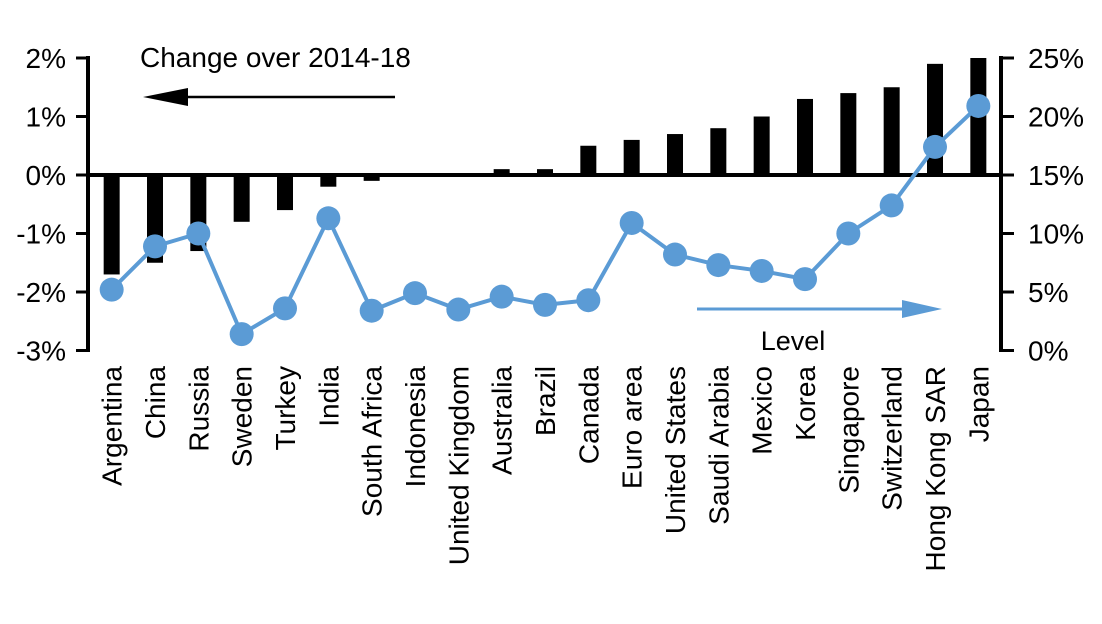  I want to click on category-label: China, so click(155, 403).